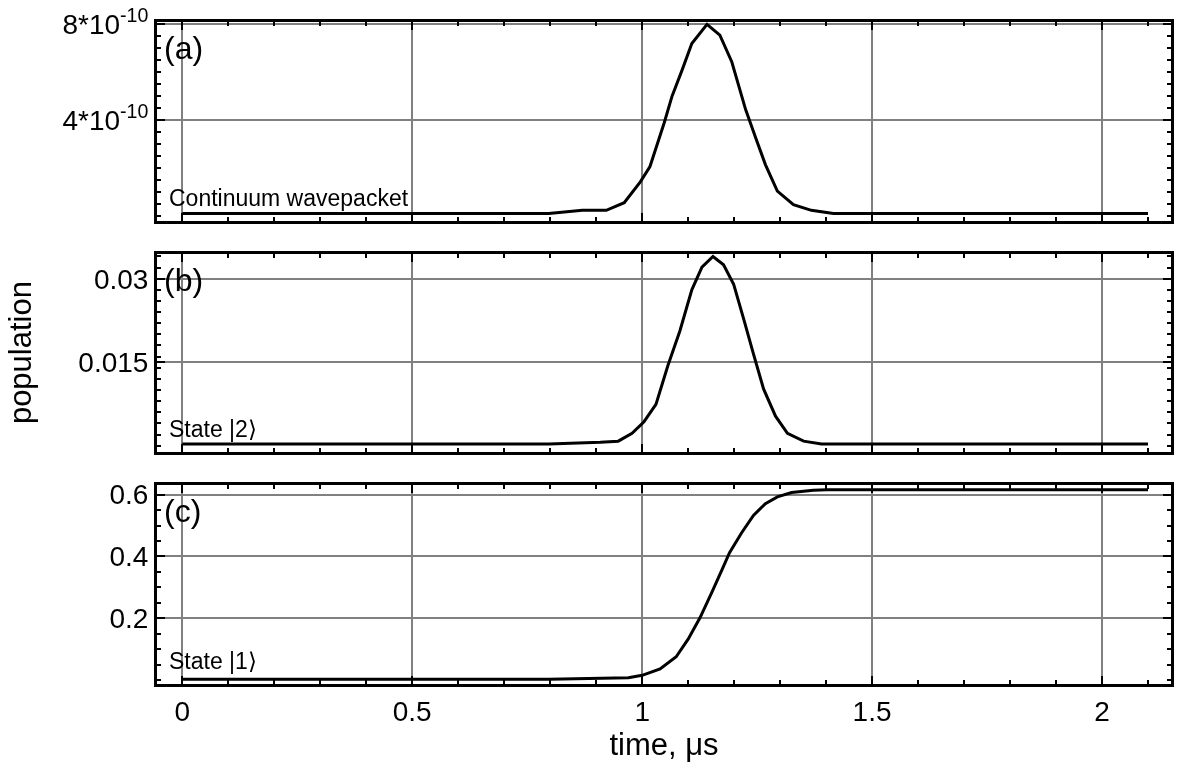 Image resolution: width=1178 pixels, height=784 pixels. What do you see at coordinates (184, 280) in the screenshot?
I see `annotation: (b)` at bounding box center [184, 280].